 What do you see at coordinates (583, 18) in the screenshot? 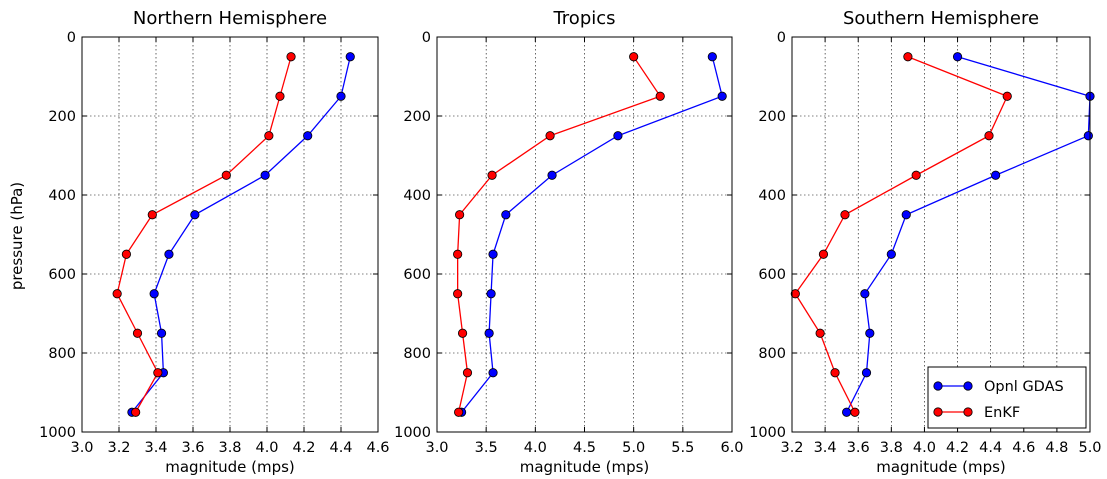
I see `panel-title: Tropics` at bounding box center [583, 18].